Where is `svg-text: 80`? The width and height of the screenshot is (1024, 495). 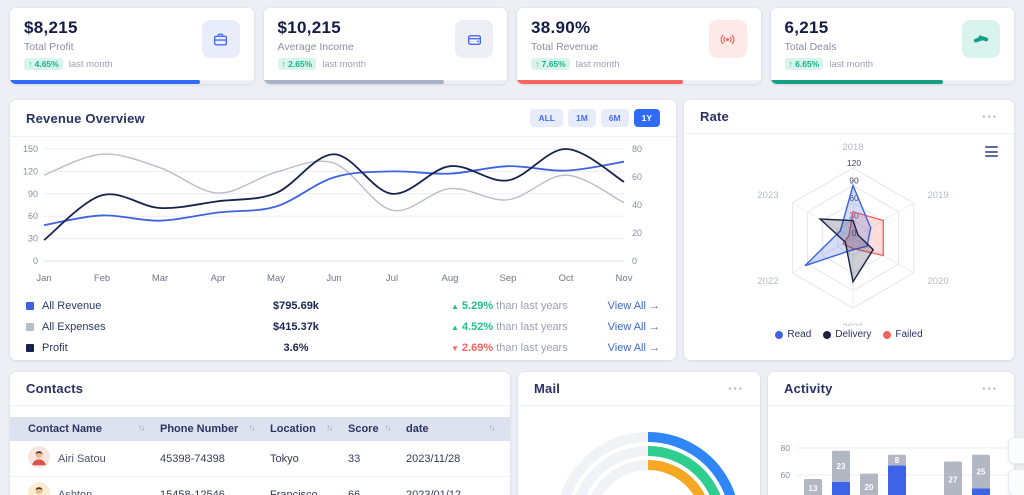
svg-text: 80 is located at coordinates (637, 149).